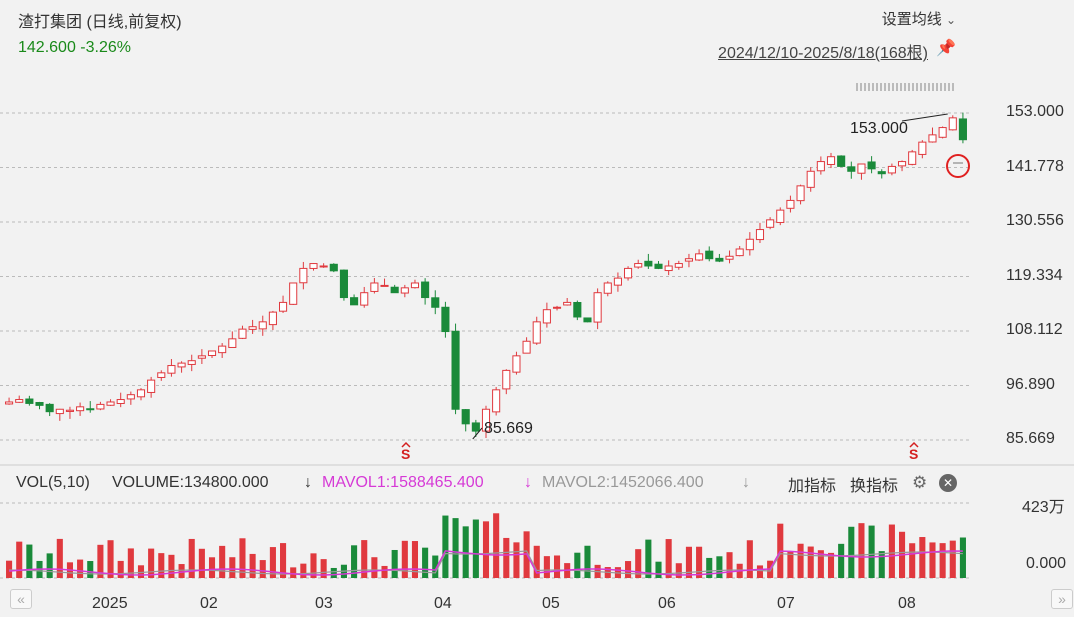 The height and width of the screenshot is (617, 1074). What do you see at coordinates (21, 599) in the screenshot?
I see `scroll-left-button: «` at bounding box center [21, 599].